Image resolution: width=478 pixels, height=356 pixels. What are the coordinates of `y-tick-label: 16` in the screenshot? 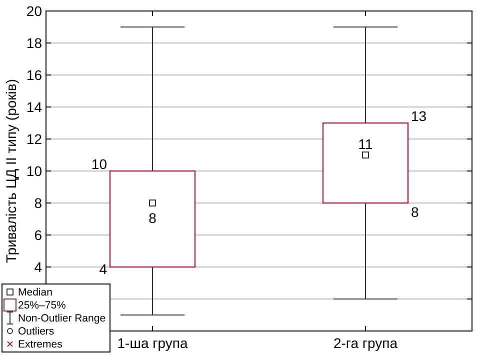 It's located at (34, 74).